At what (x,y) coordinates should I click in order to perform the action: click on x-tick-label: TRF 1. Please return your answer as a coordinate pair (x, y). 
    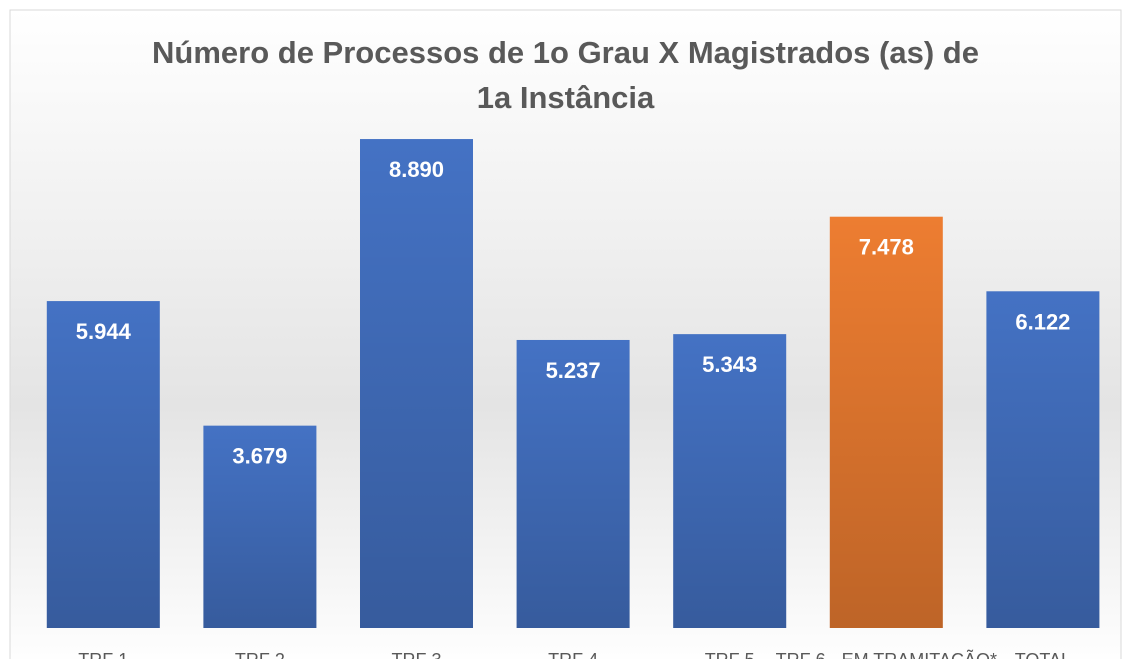
    Looking at the image, I should click on (103, 654).